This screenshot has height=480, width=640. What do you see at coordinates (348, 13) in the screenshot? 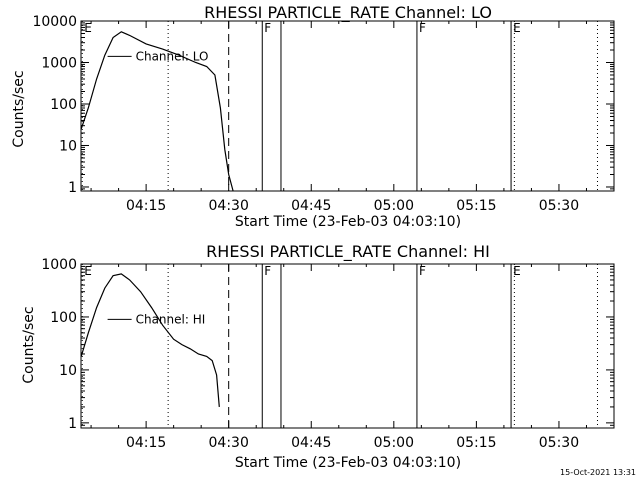
I see `chart-1-title: RHESSI PARTICLE_RATE Channel: LO` at bounding box center [348, 13].